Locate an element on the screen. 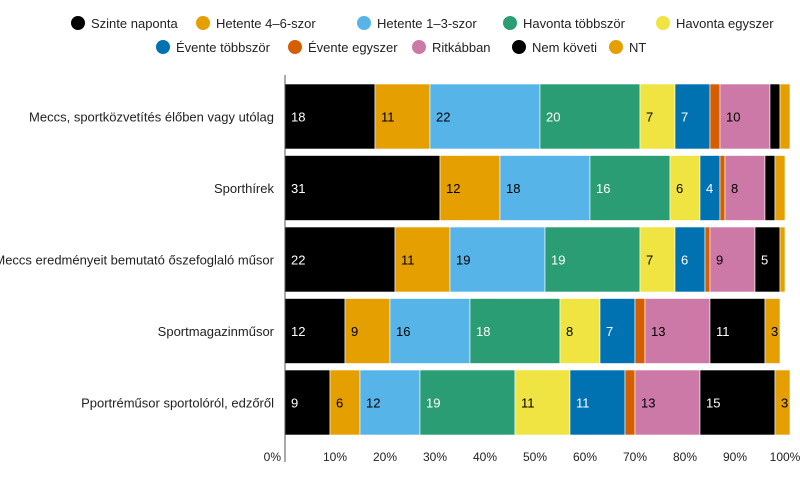  legend-item: Hetente 4–6-szor is located at coordinates (256, 23).